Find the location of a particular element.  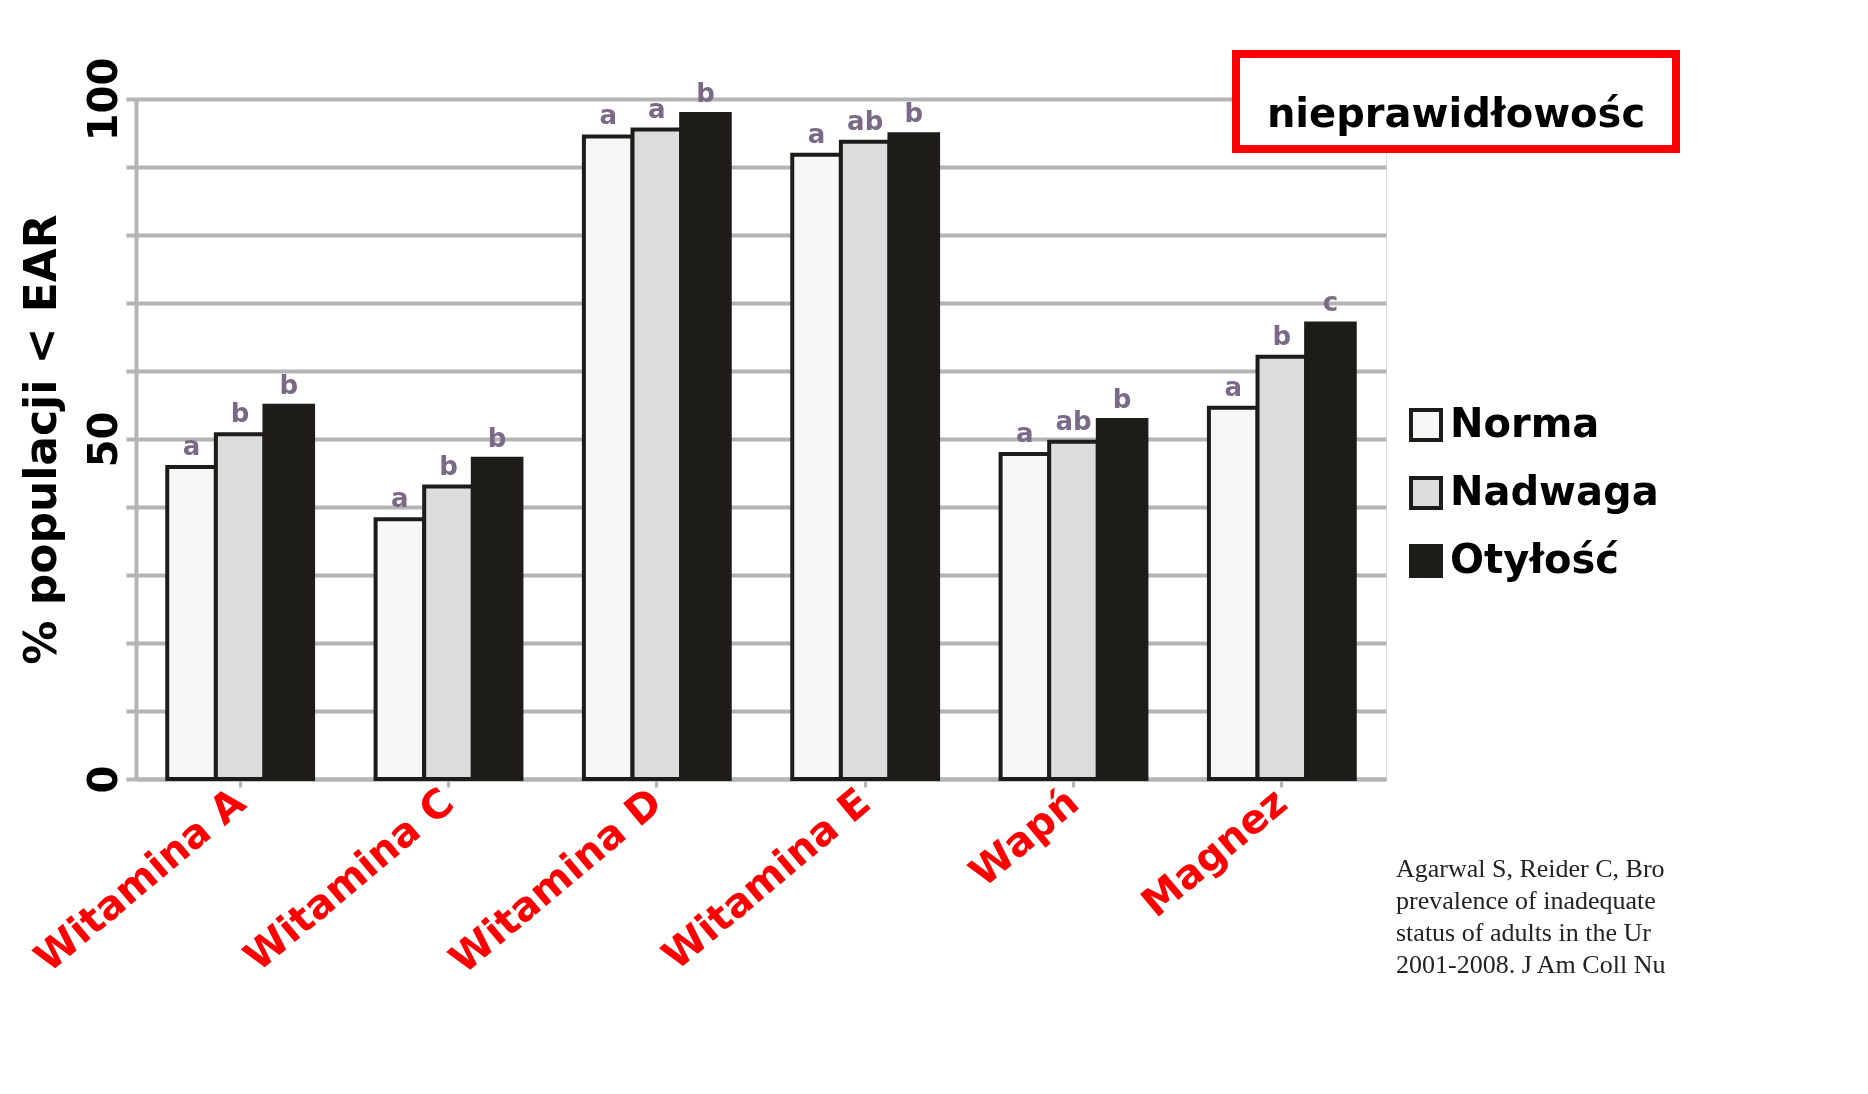

y-tick-label: 50 is located at coordinates (102, 439).